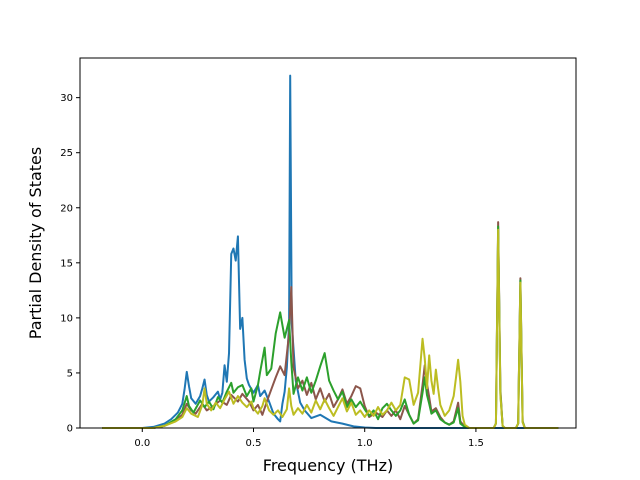 The image size is (640, 480). Describe the element at coordinates (66, 208) in the screenshot. I see `y-tick-label: 20` at that location.